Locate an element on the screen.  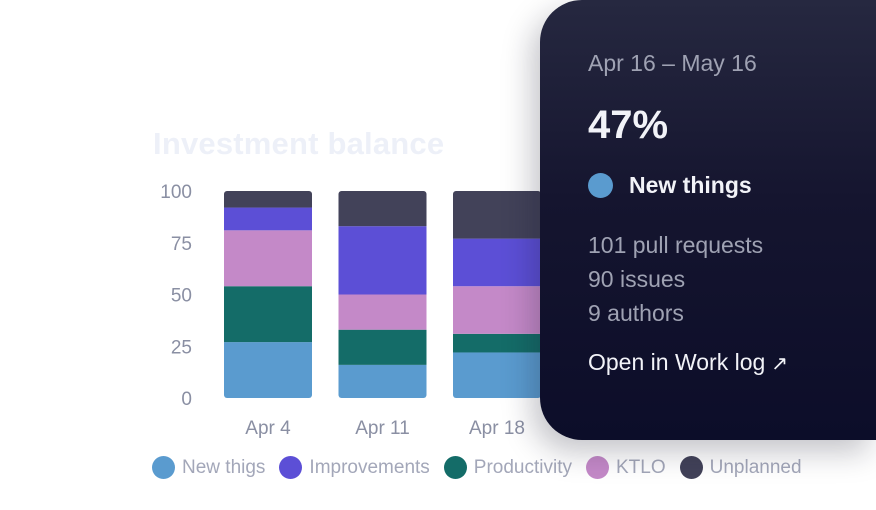
legend-label: Productivity is located at coordinates (522, 467).